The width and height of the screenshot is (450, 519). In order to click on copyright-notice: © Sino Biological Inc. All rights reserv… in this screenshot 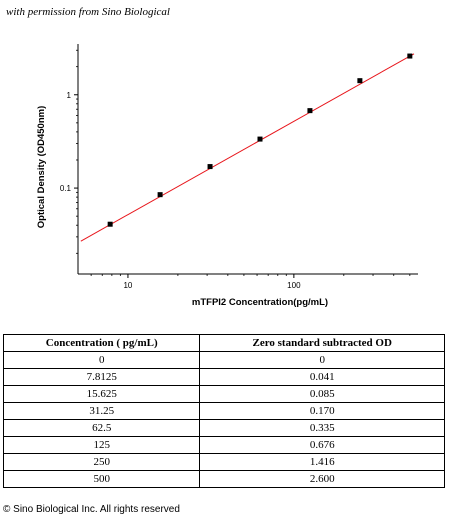, I will do `click(91, 509)`.